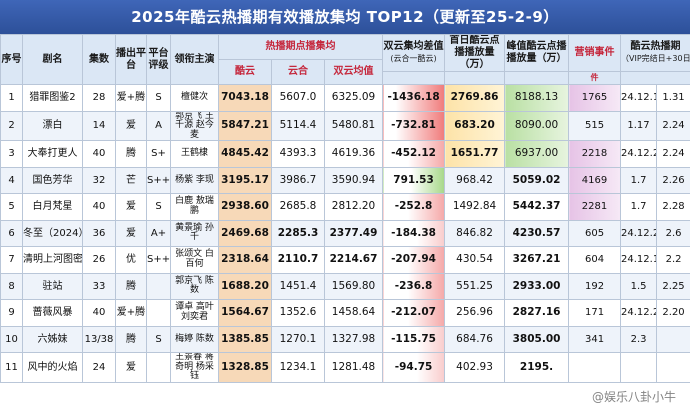 The width and height of the screenshot is (690, 415). Describe the element at coordinates (673, 98) in the screenshot. I see `cell-ratio: 1.31` at that location.